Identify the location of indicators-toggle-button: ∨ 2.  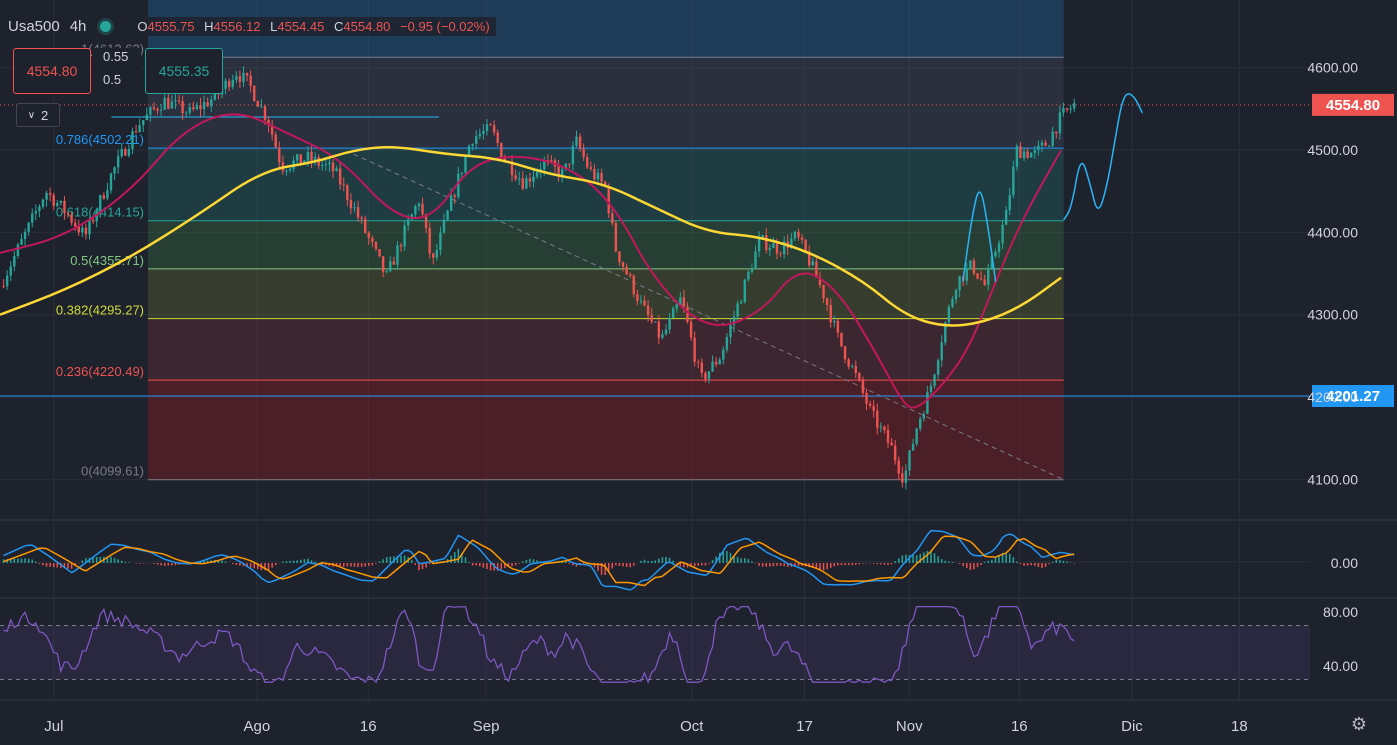
(38, 115).